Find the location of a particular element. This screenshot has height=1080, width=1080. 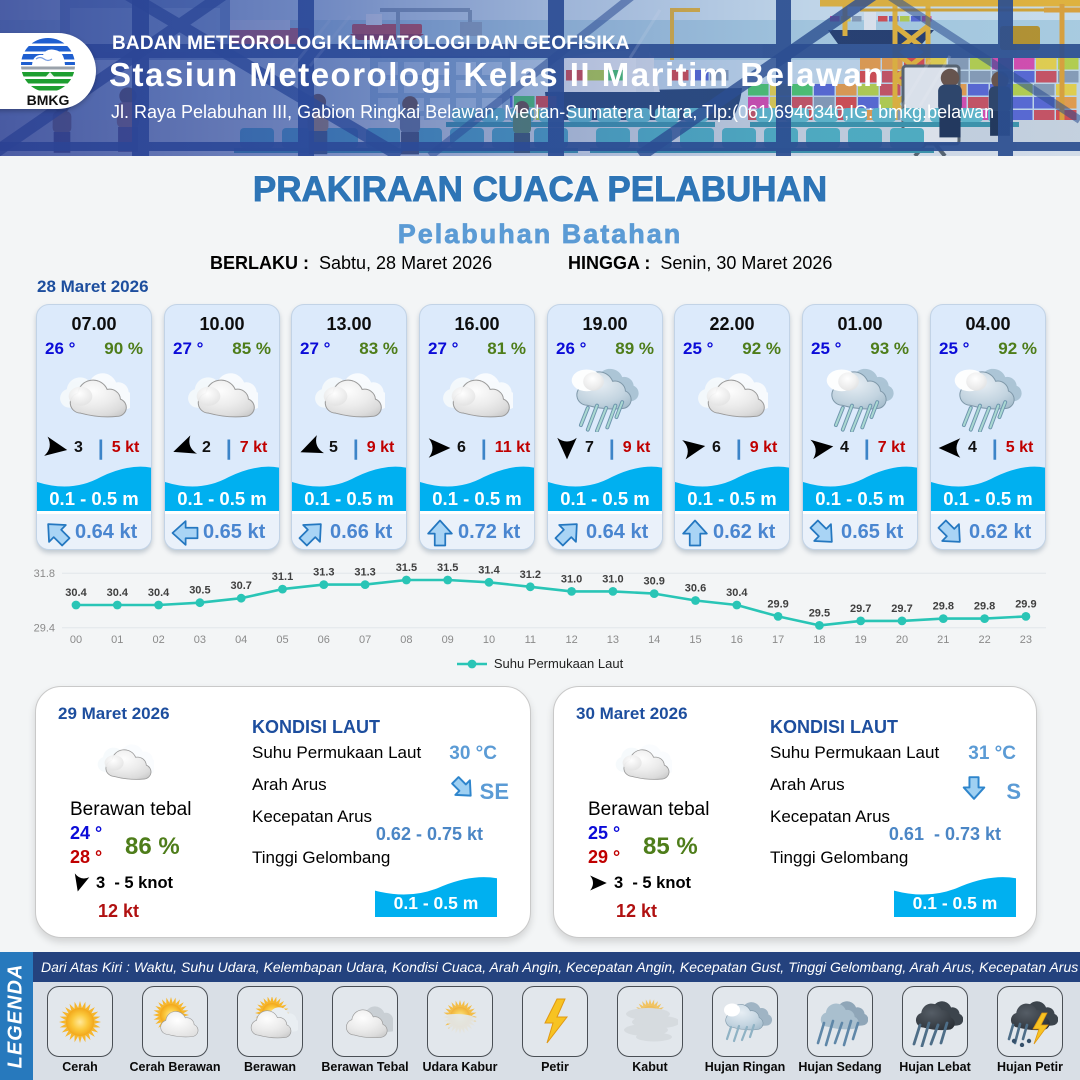

svg-text: 30.5 is located at coordinates (199, 591).